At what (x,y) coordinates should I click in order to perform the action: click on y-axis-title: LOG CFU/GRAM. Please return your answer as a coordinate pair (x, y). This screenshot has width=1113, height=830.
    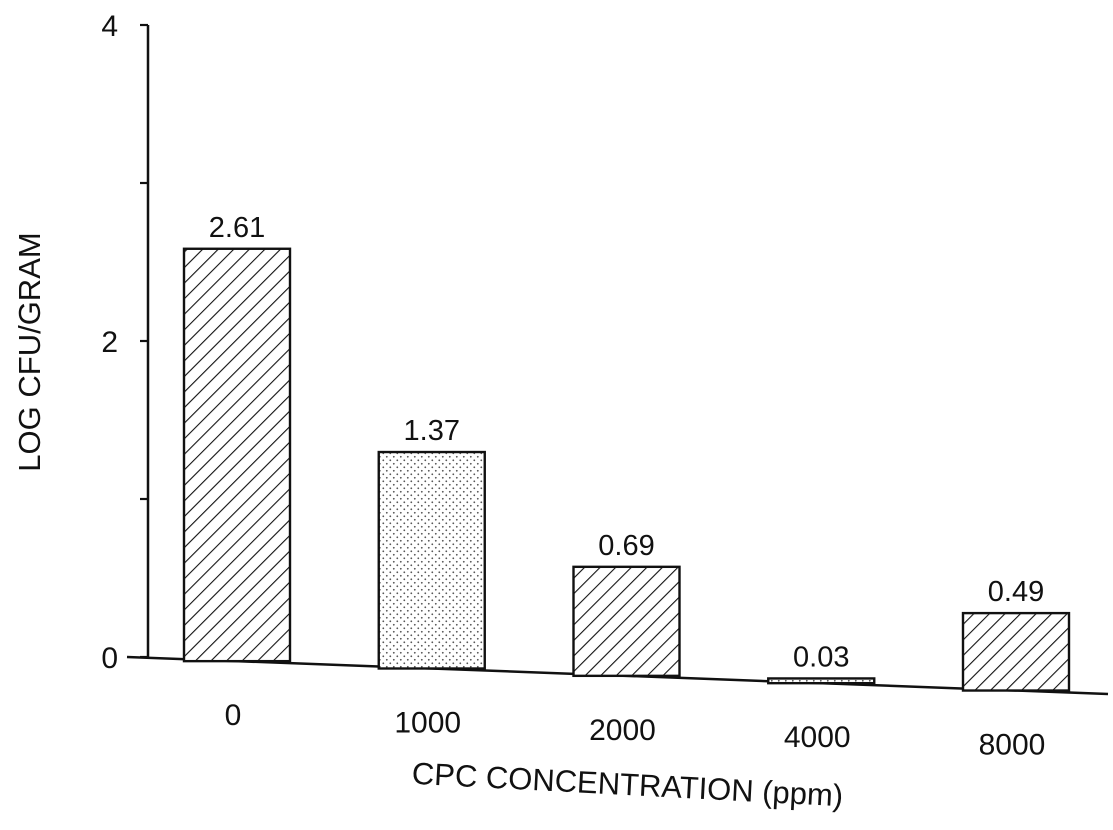
    Looking at the image, I should click on (29, 351).